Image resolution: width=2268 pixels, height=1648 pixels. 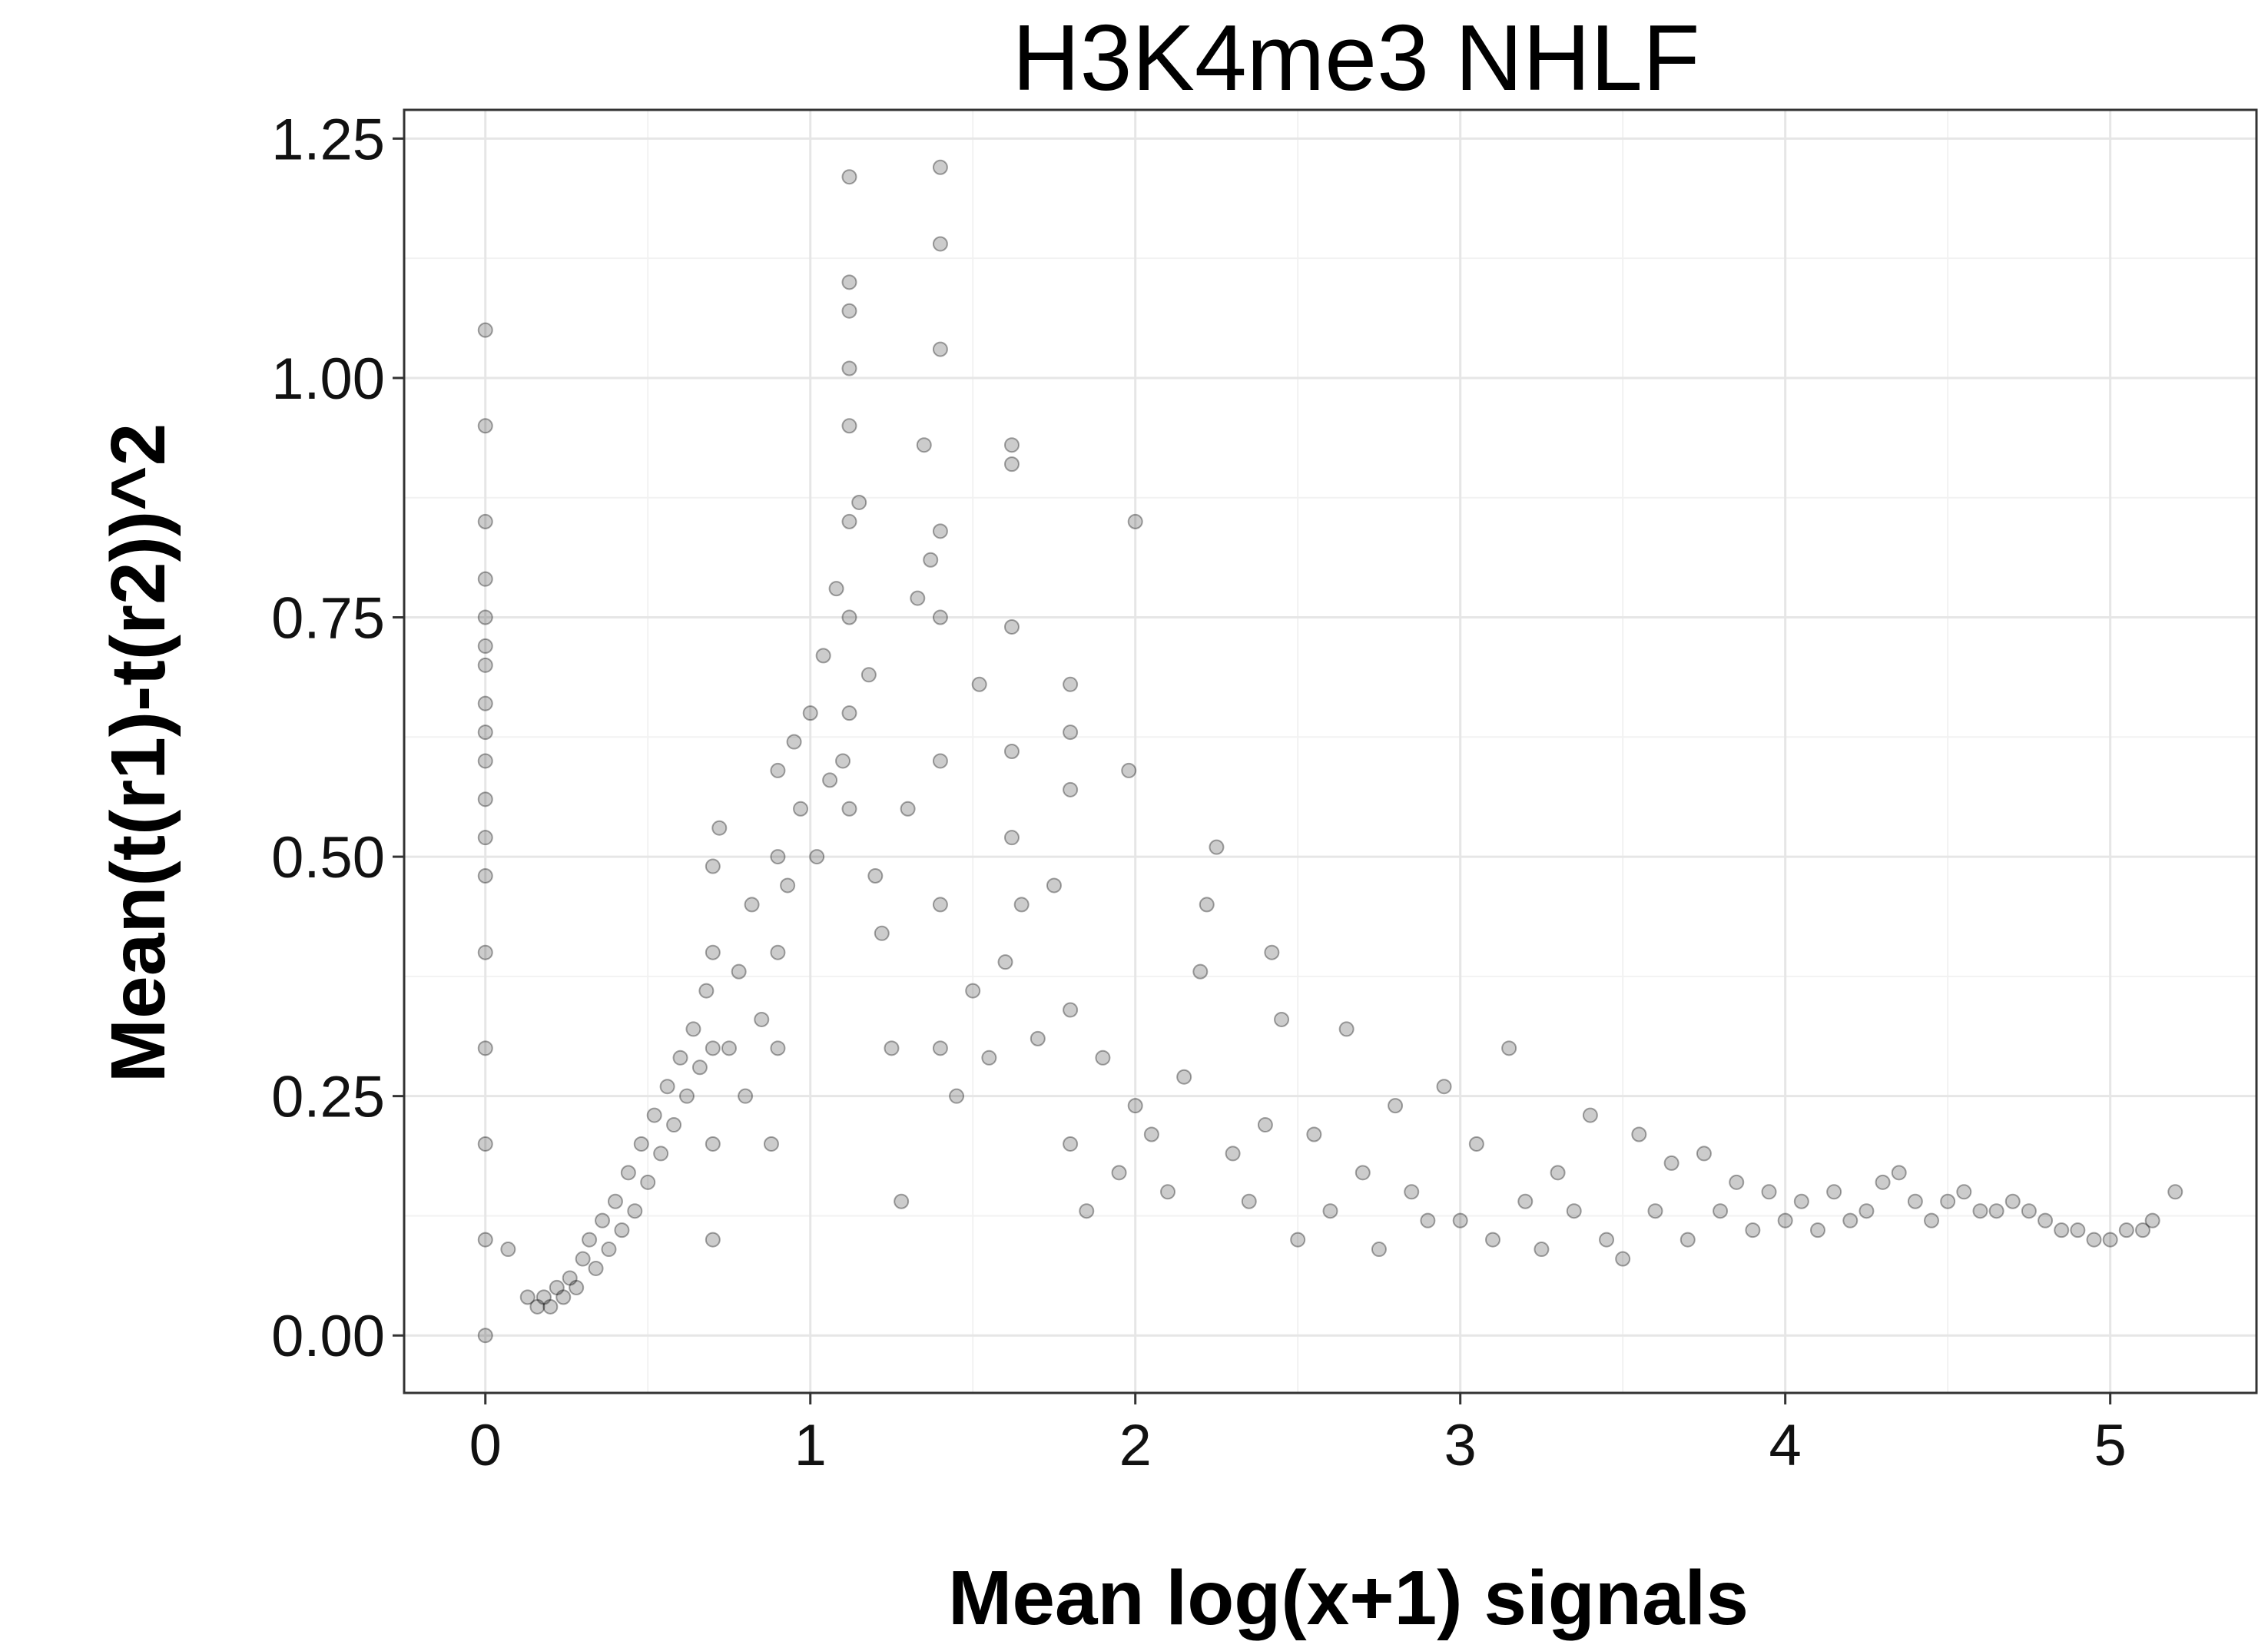 I want to click on y-tick-label: 0.25, so click(x=328, y=1097).